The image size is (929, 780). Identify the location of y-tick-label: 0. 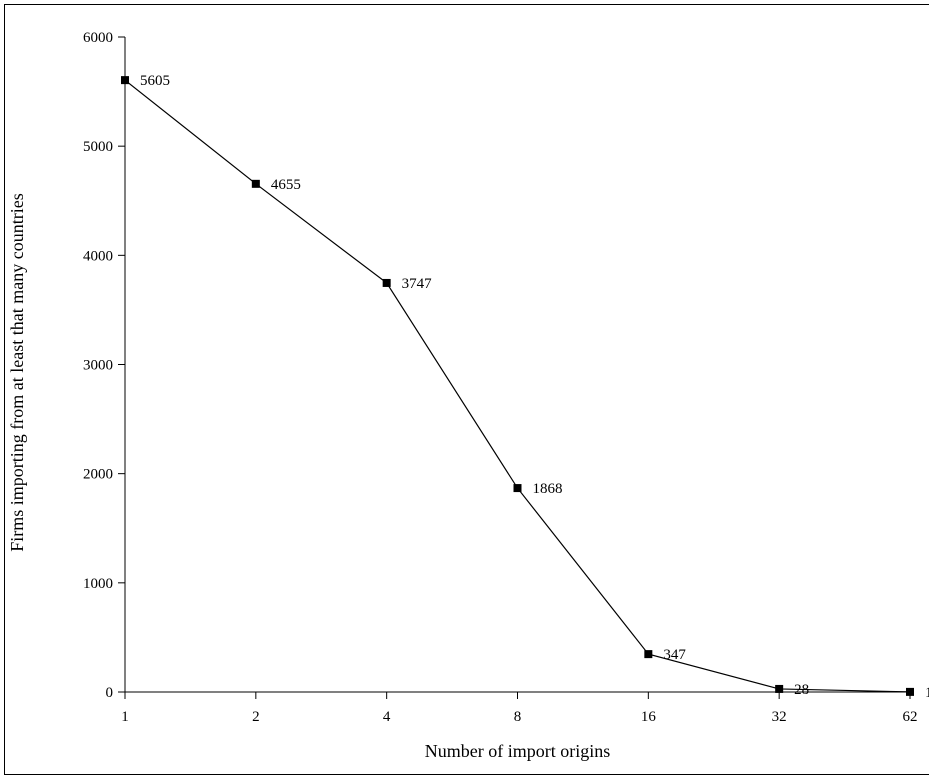
(110, 693).